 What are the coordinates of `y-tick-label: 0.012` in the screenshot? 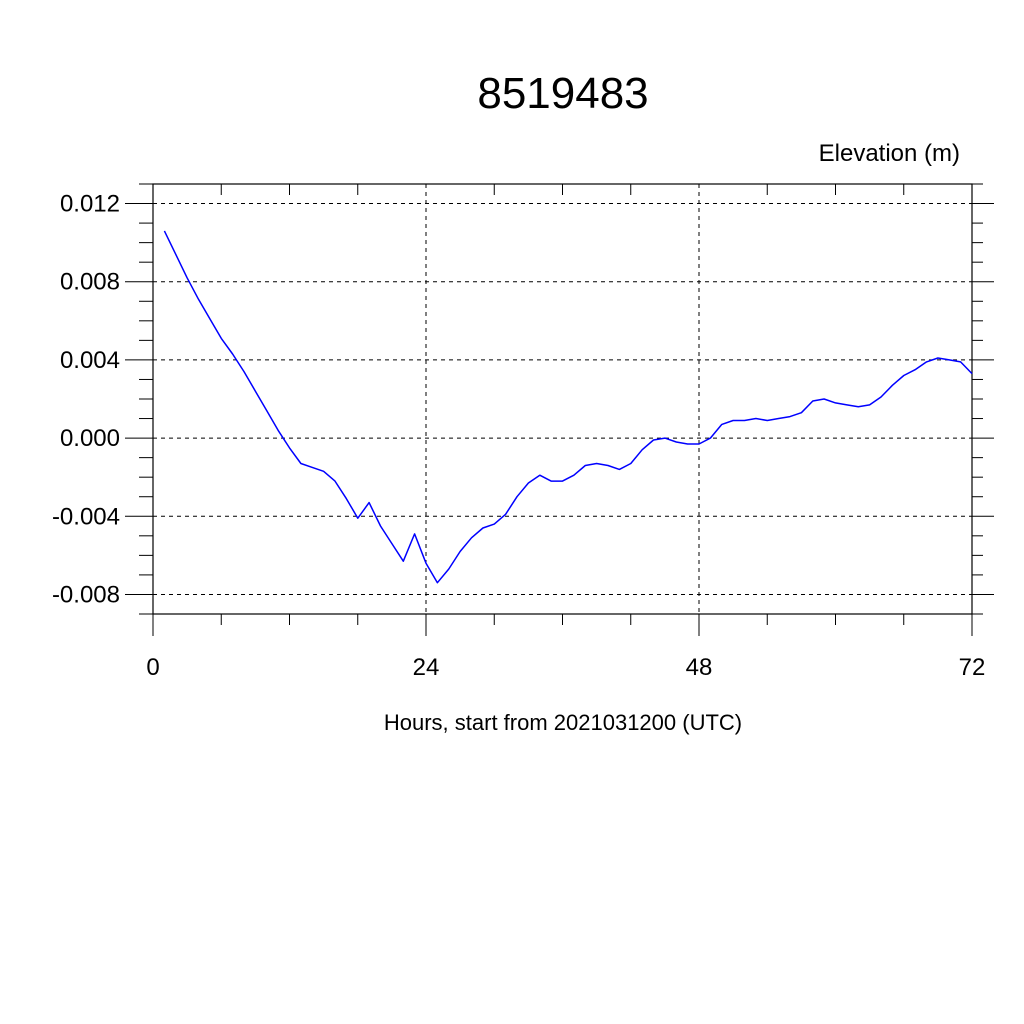 It's located at (90, 204).